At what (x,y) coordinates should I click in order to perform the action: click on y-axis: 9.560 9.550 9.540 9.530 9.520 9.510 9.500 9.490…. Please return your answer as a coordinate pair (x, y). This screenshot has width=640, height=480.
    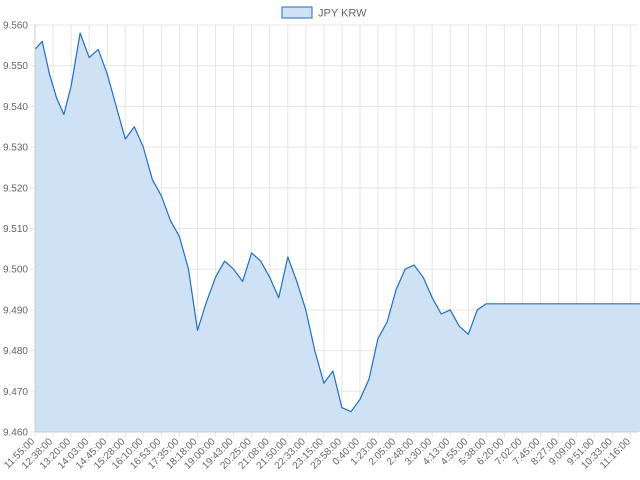
    Looking at the image, I should click on (19, 230).